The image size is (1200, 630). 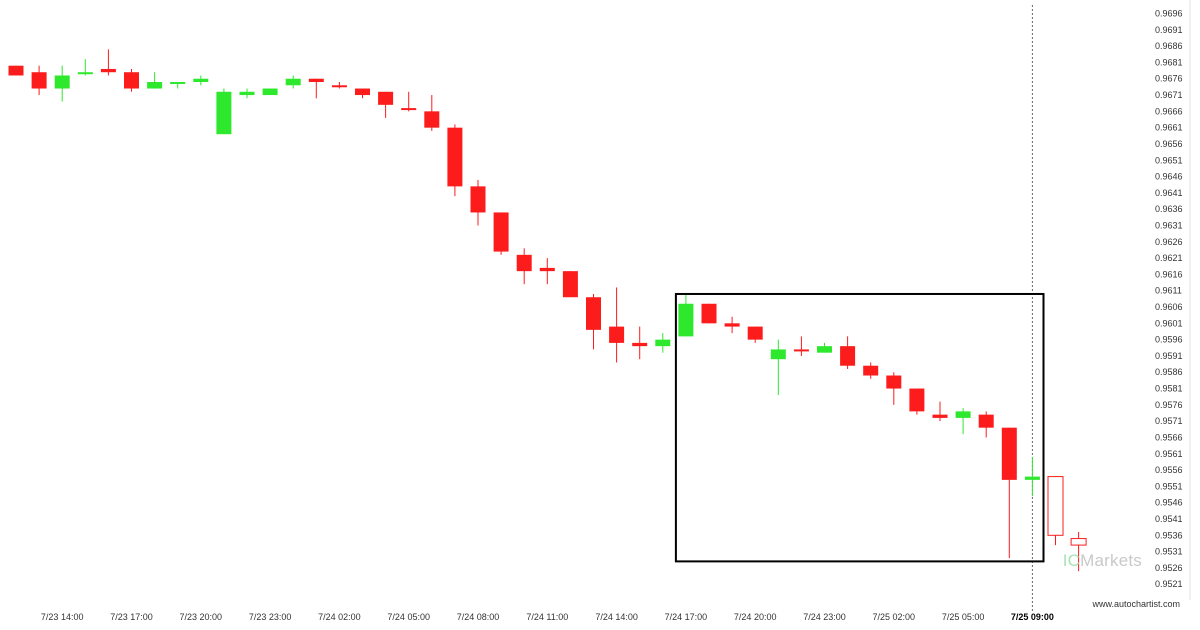 I want to click on y-tick-label: 0.9596, so click(x=1169, y=340).